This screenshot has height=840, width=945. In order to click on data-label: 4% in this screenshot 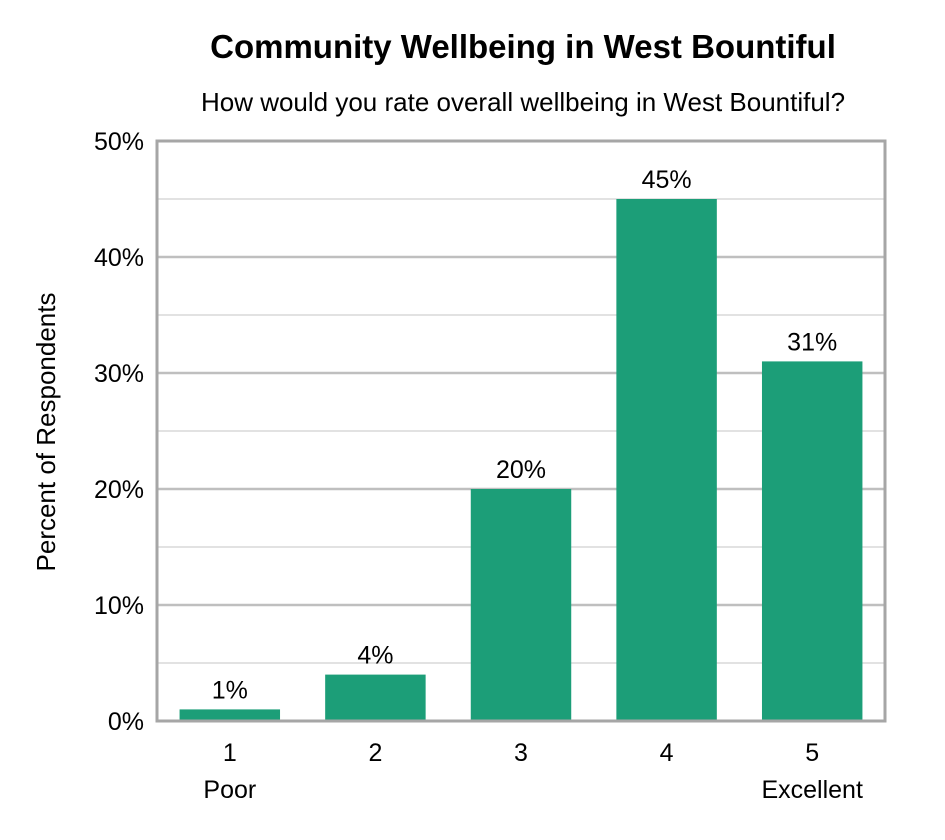, I will do `click(375, 656)`.